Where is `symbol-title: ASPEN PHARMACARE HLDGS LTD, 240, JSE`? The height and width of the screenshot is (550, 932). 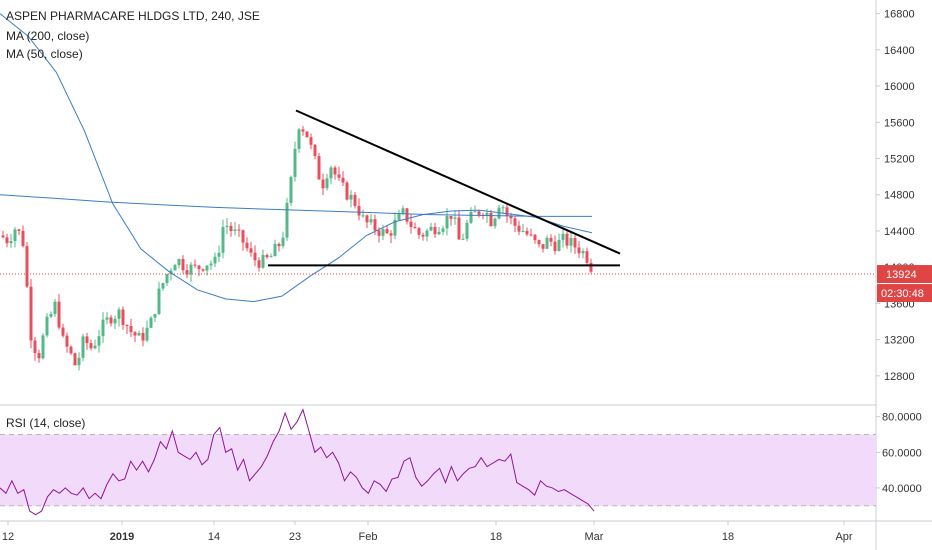
symbol-title: ASPEN PHARMACARE HLDGS LTD, 240, JSE is located at coordinates (133, 16).